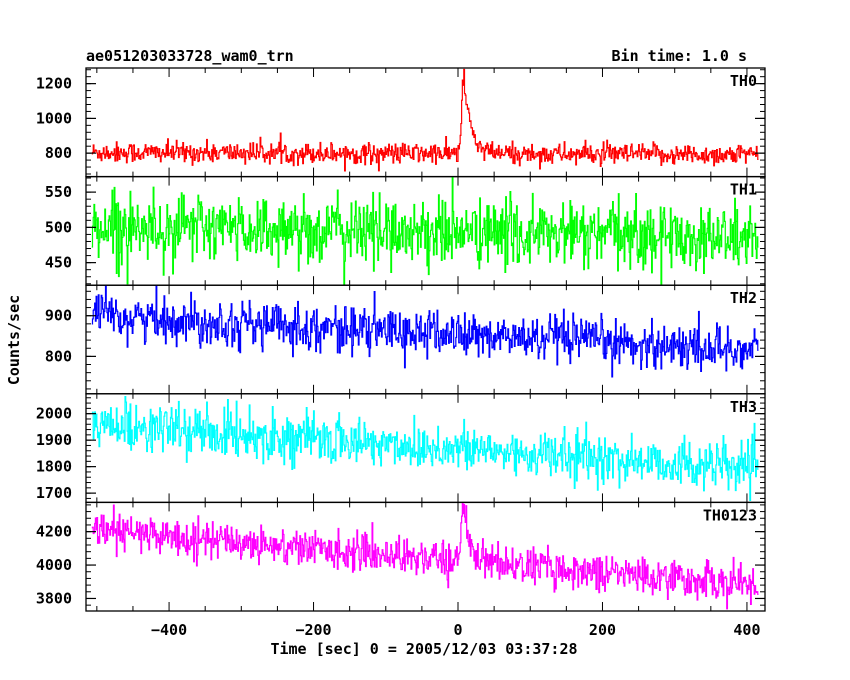 The height and width of the screenshot is (680, 850). I want to click on y-tick-label: 4200, so click(54, 532).